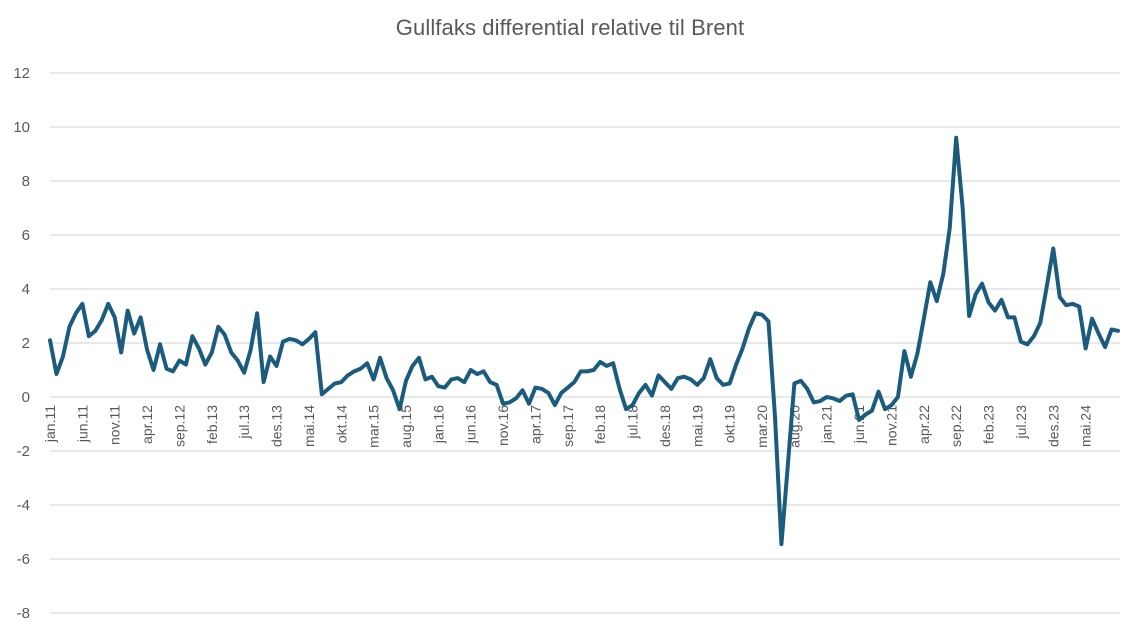 Image resolution: width=1140 pixels, height=637 pixels. Describe the element at coordinates (23, 451) in the screenshot. I see `y-tick-label: -2` at that location.